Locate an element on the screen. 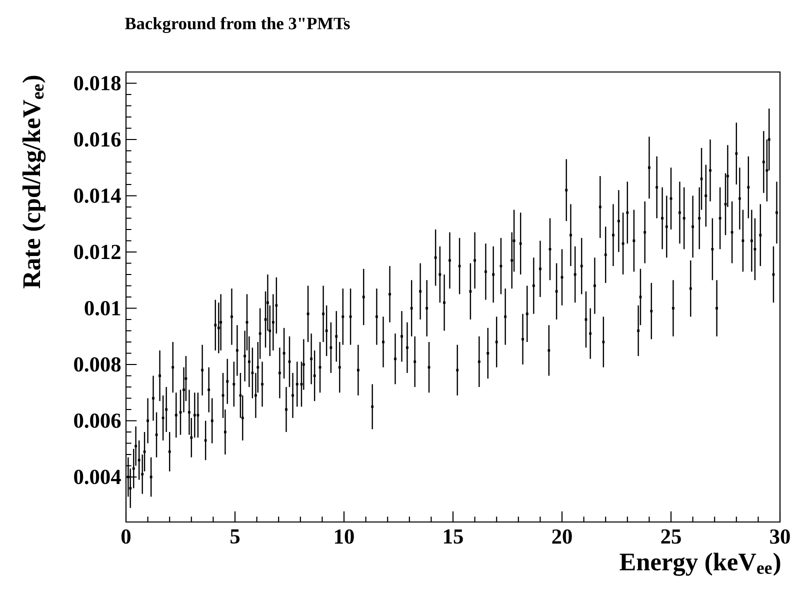 The image size is (796, 589). x-tick-label: 20 is located at coordinates (562, 536).